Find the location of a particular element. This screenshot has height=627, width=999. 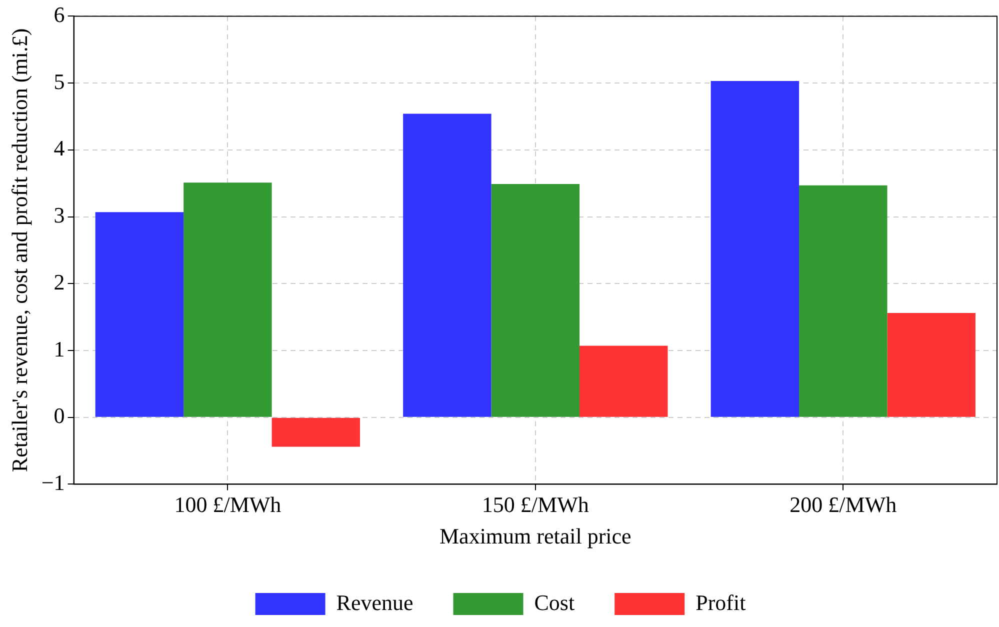

legend-label: Profit is located at coordinates (721, 602).